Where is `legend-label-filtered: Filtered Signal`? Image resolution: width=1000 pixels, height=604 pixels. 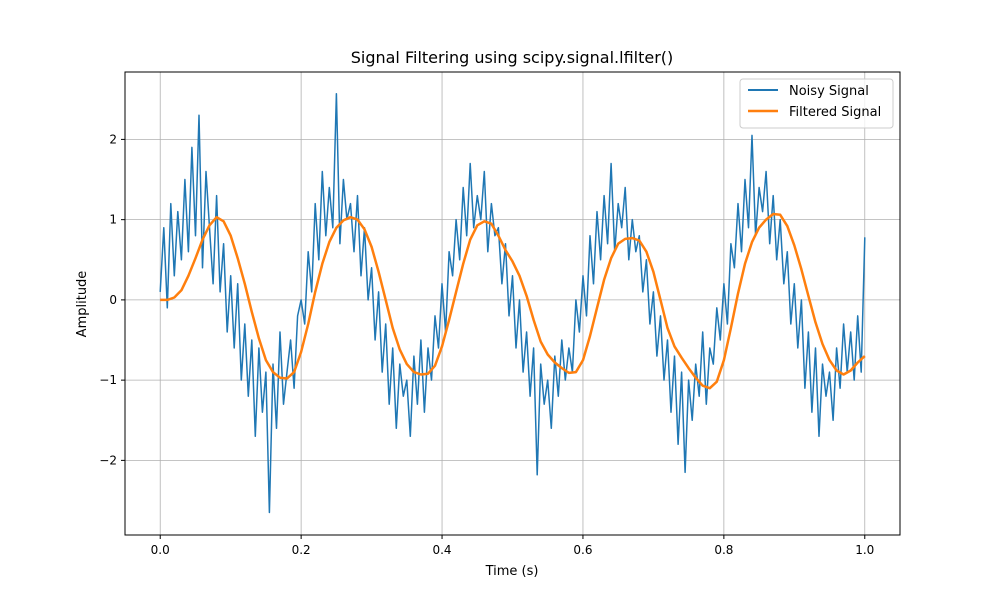
legend-label-filtered: Filtered Signal is located at coordinates (835, 112).